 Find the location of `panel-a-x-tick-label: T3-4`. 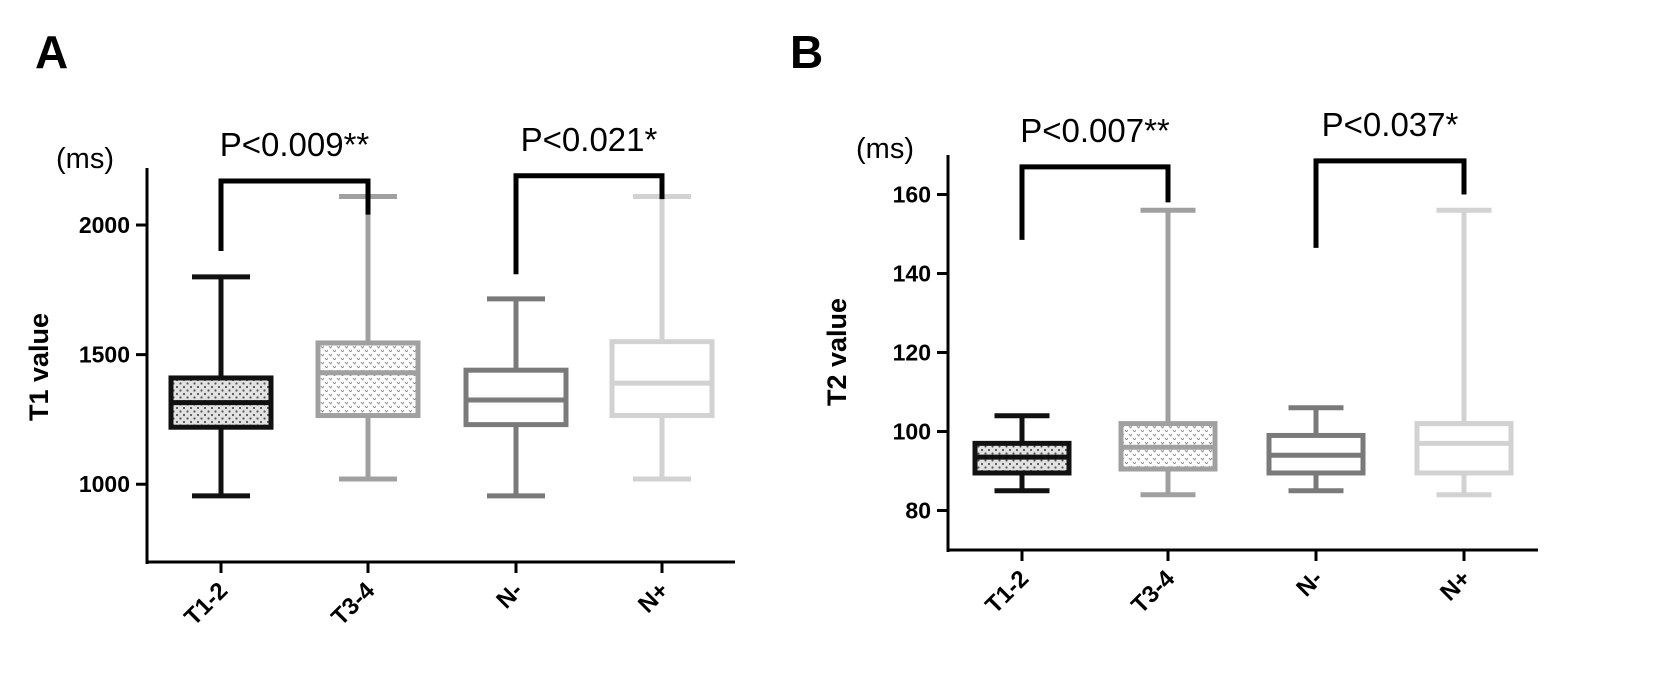

panel-a-x-tick-label: T3-4 is located at coordinates (353, 604).